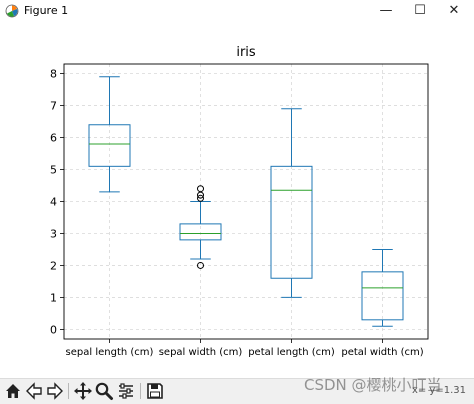  I want to click on x-tick-label: petal width (cm), so click(382, 352).